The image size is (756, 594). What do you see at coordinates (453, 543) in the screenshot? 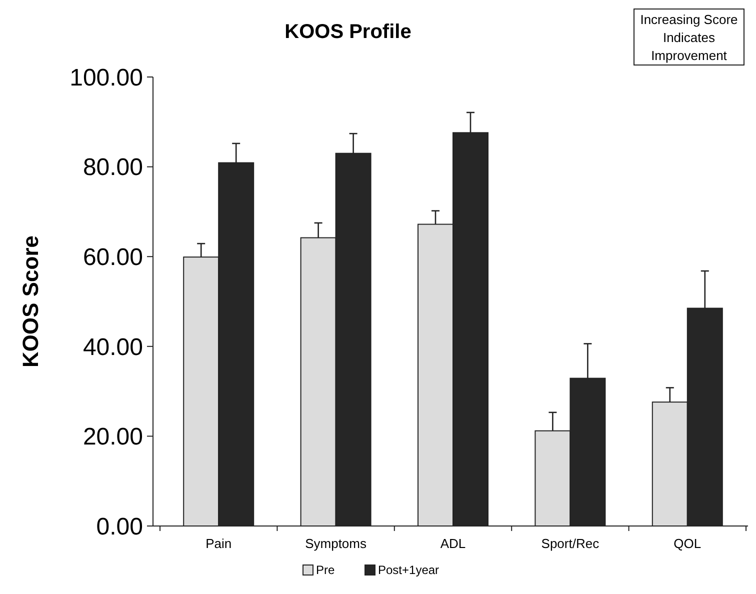
I see `x-tick-label: ADL` at bounding box center [453, 543].